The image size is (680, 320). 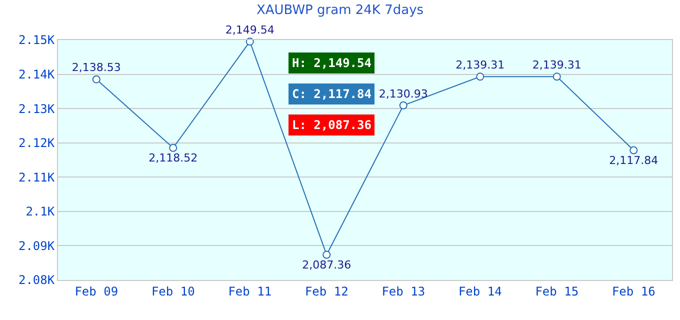 What do you see at coordinates (340, 10) in the screenshot?
I see `chart-title: XAUBWP gram 24K 7days` at bounding box center [340, 10].